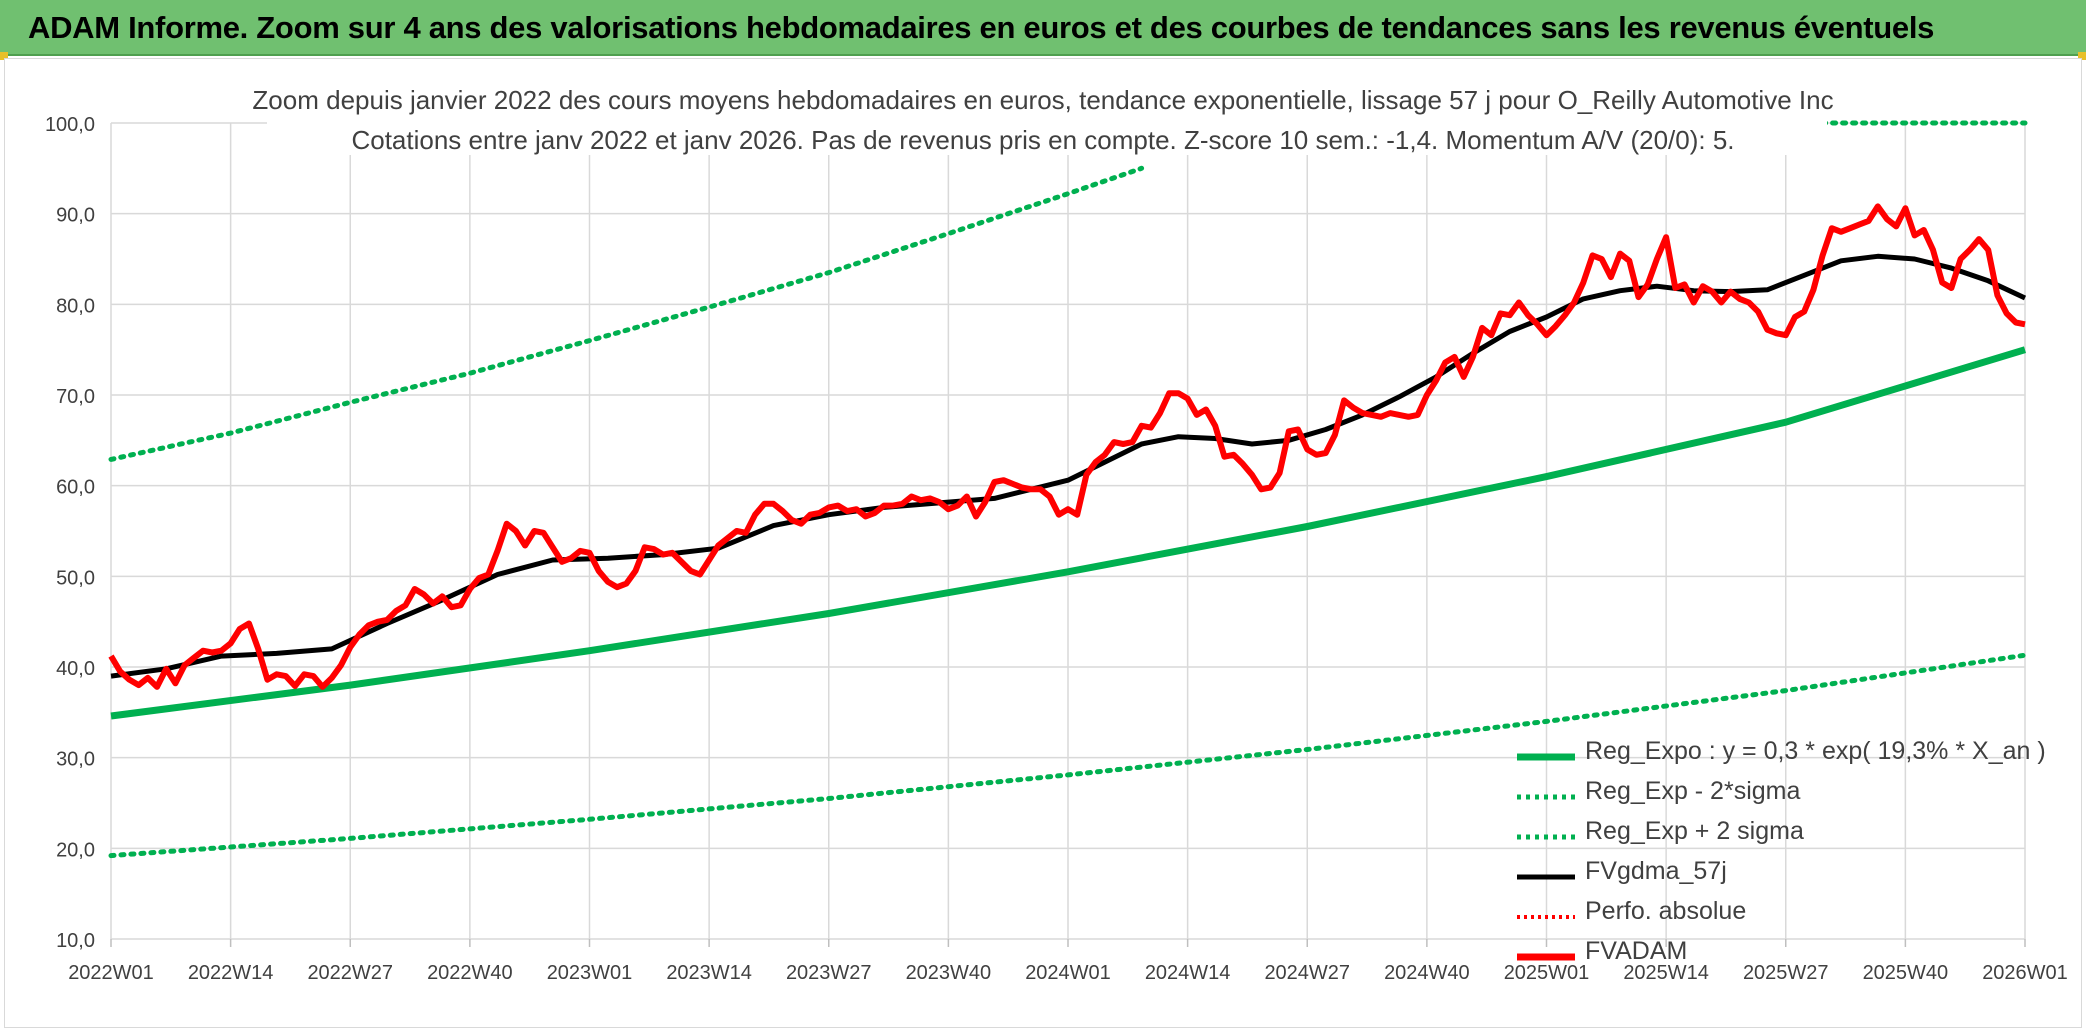 Image resolution: width=2086 pixels, height=1031 pixels. I want to click on x-tick-label: 2025W40, so click(1906, 973).